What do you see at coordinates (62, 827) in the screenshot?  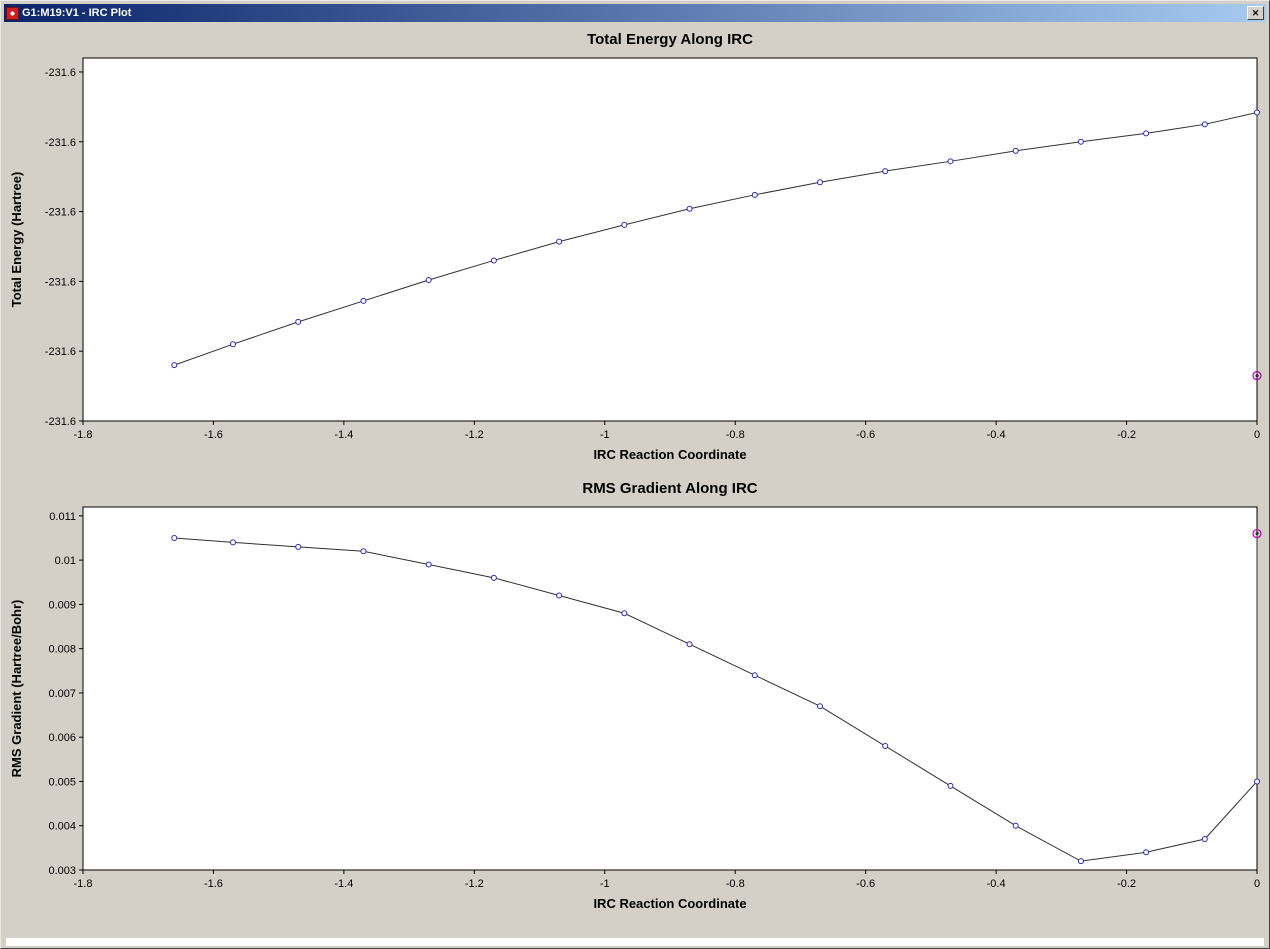 I see `y-tick-label: 0.004` at bounding box center [62, 827].